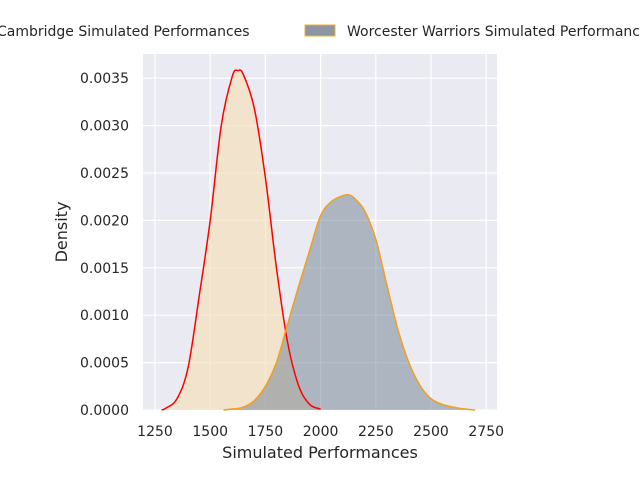 The width and height of the screenshot is (640, 480). What do you see at coordinates (155, 432) in the screenshot?
I see `x-tick-label: 1250` at bounding box center [155, 432].